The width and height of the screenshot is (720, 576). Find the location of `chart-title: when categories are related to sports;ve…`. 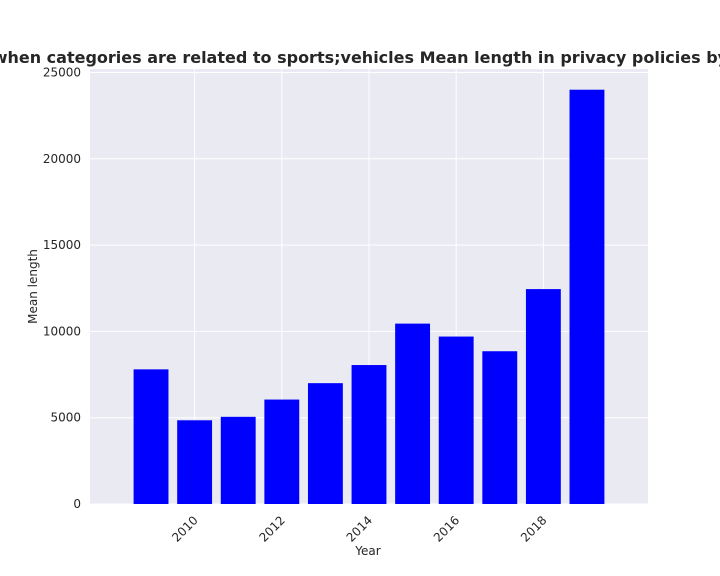

chart-title: when categories are related to sports;ve… is located at coordinates (360, 57).